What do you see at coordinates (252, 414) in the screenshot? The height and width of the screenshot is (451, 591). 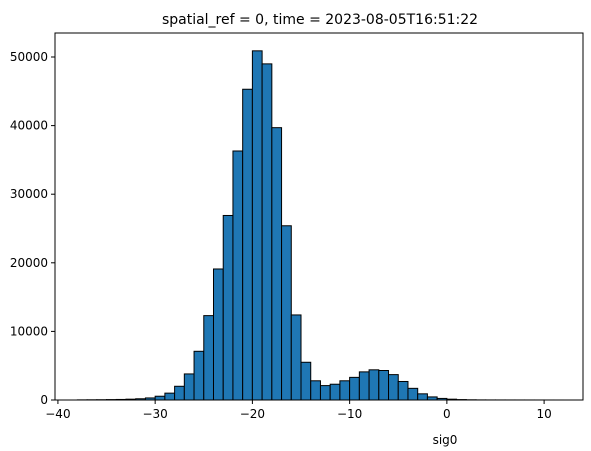 I see `x-tick-label: −20` at bounding box center [252, 414].